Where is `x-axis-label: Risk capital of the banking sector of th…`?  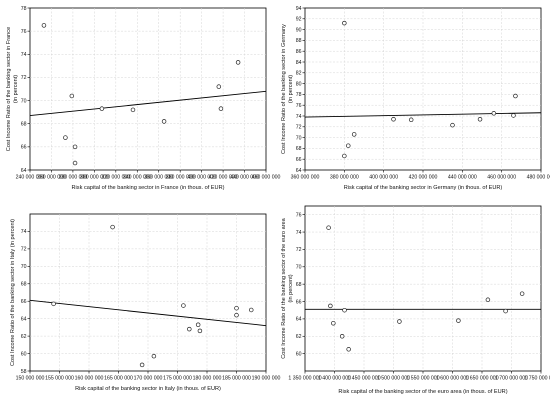
x-axis-label: Risk capital of the banking sector of th… is located at coordinates (422, 392).